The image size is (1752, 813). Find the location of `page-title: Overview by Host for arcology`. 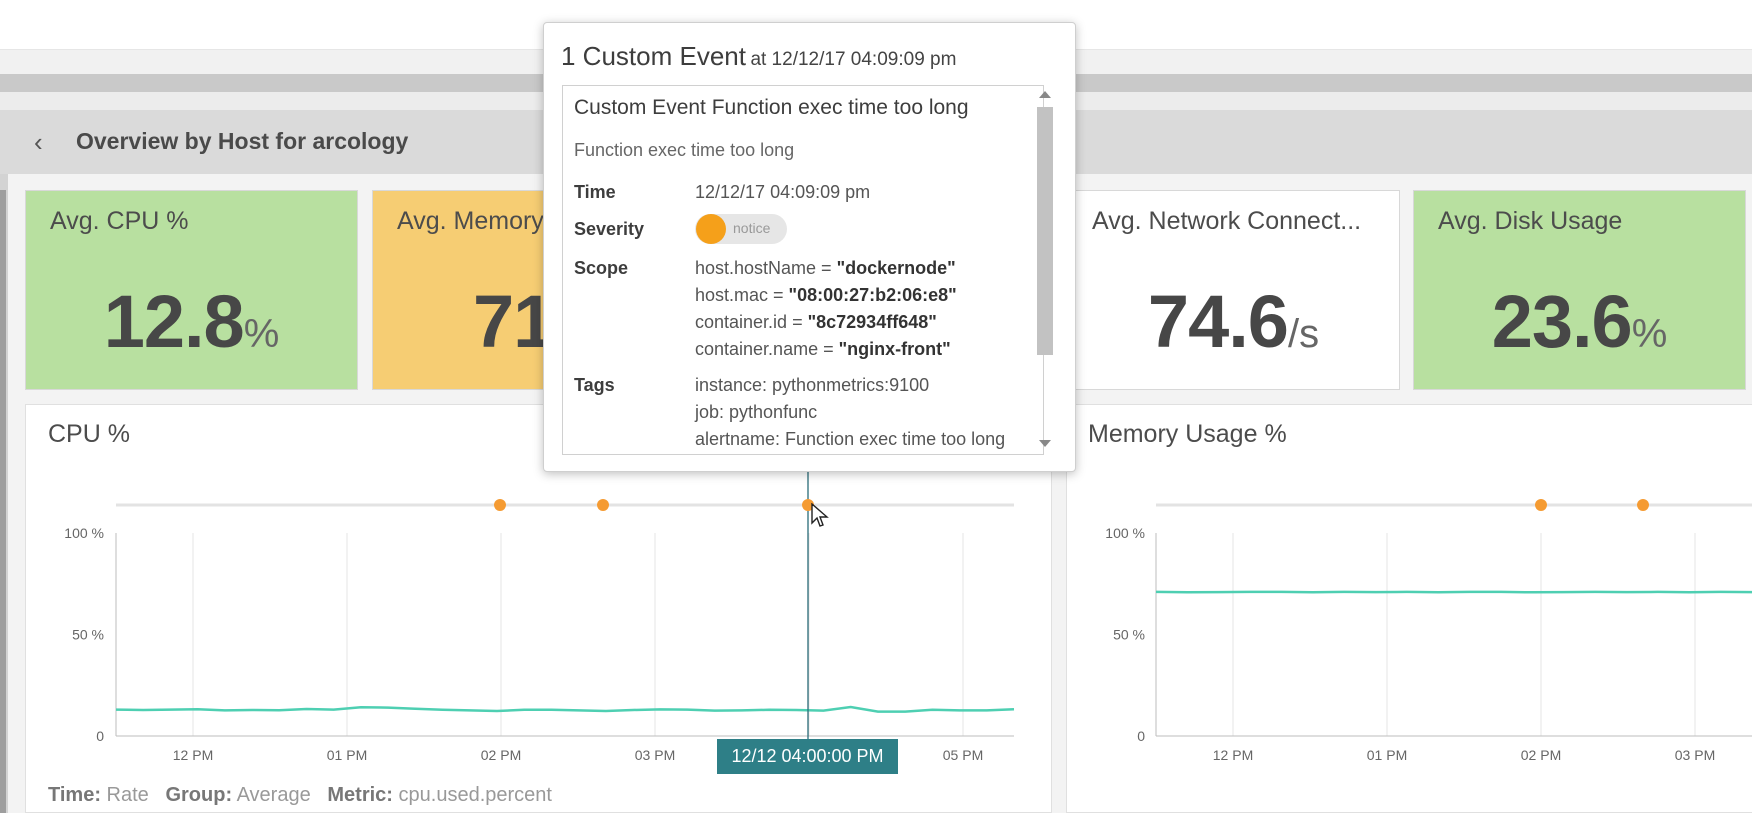

page-title: Overview by Host for arcology is located at coordinates (242, 141).